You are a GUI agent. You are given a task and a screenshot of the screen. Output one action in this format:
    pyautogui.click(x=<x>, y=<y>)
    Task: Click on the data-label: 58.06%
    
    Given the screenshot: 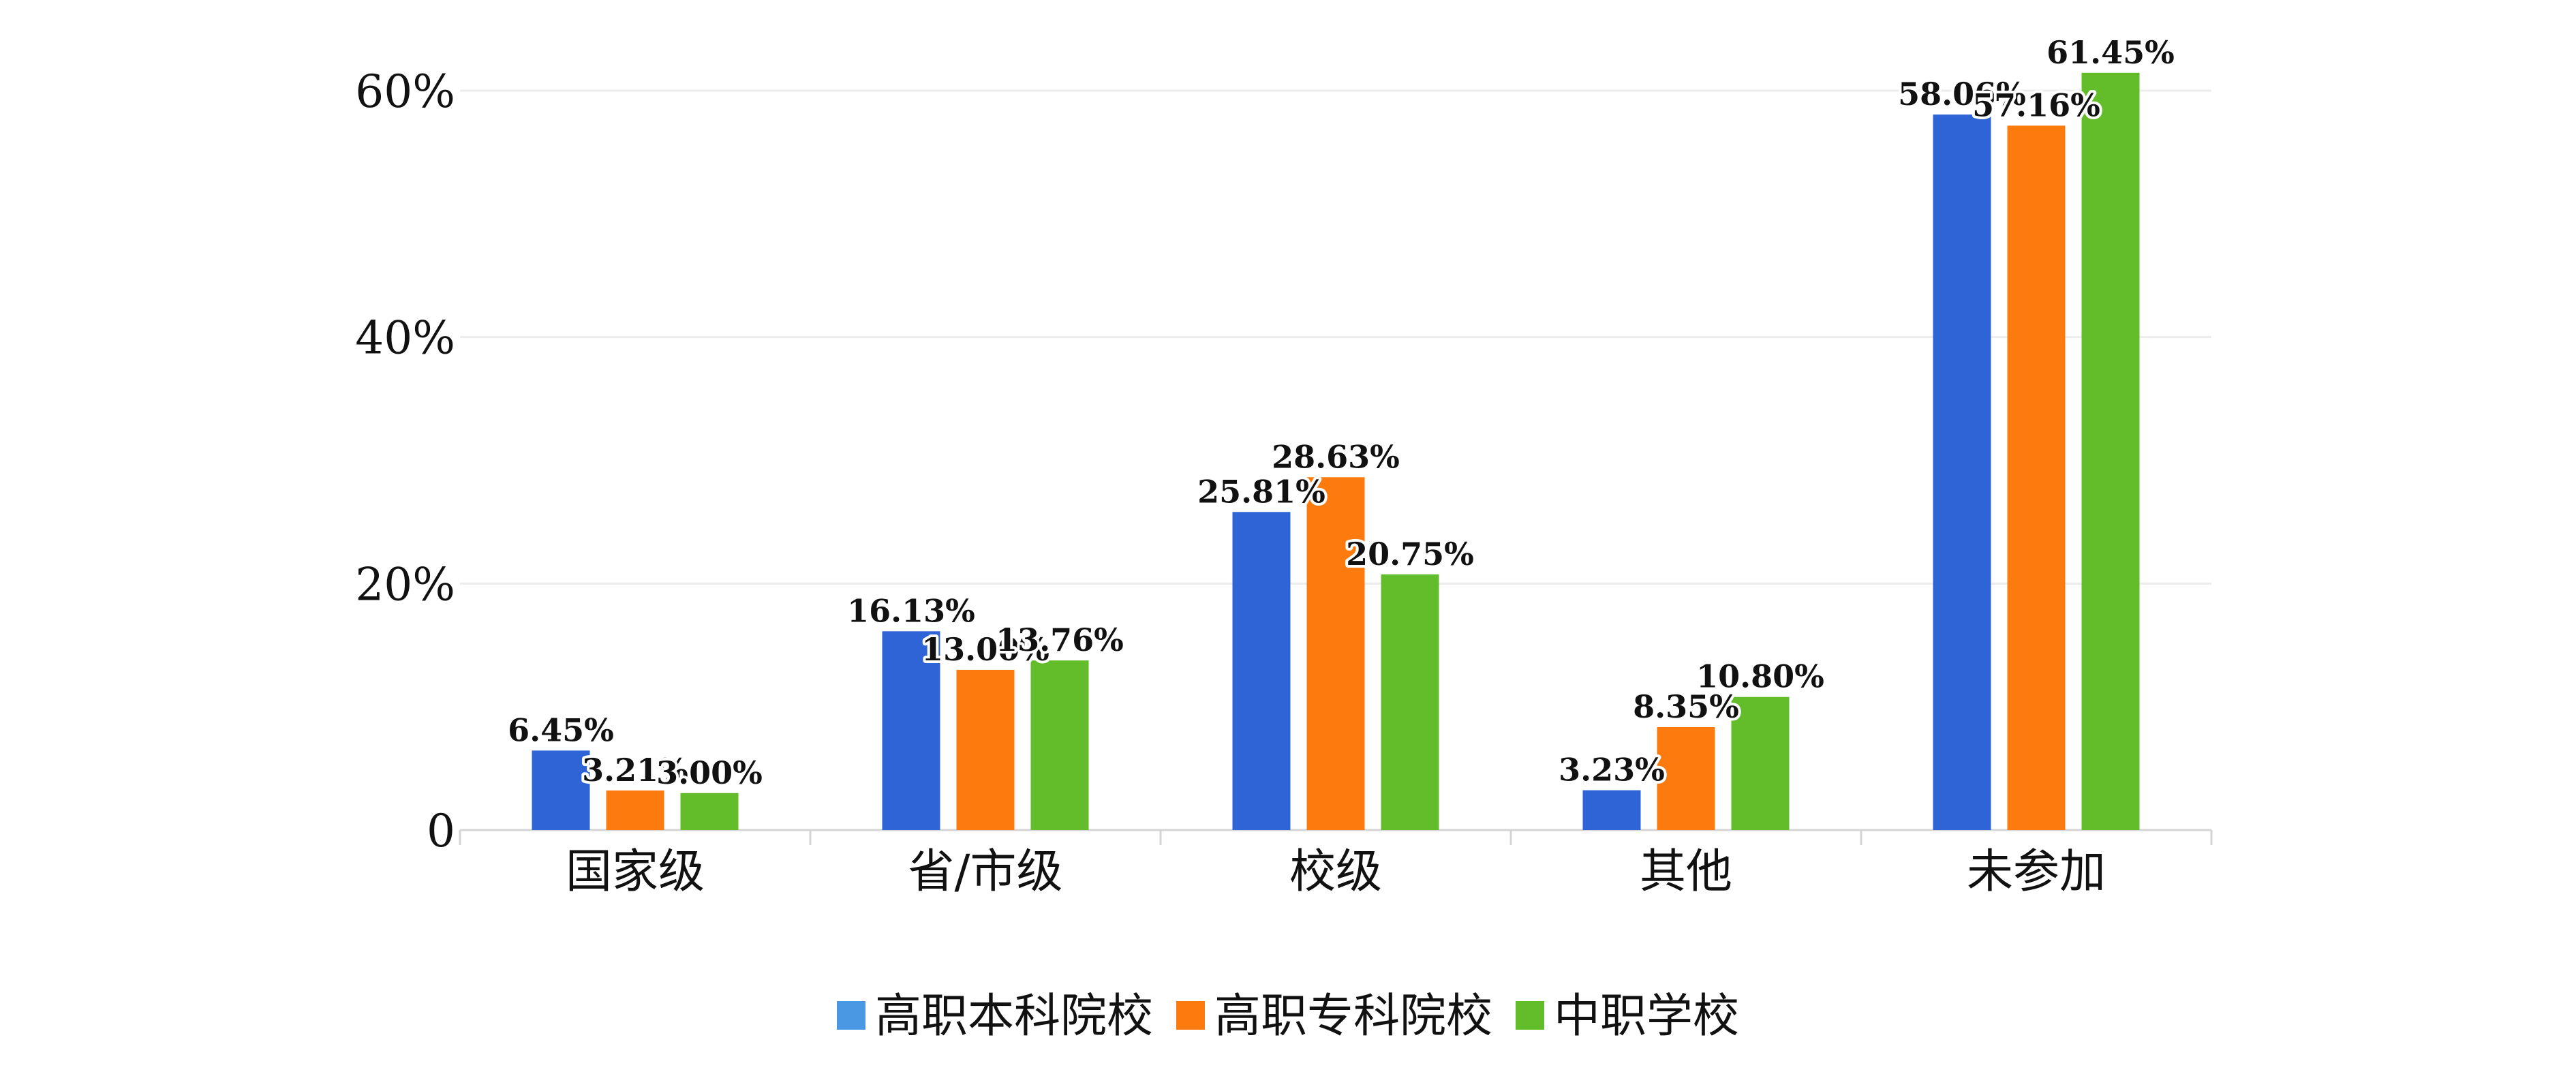 What is the action you would take?
    pyautogui.click(x=1962, y=94)
    